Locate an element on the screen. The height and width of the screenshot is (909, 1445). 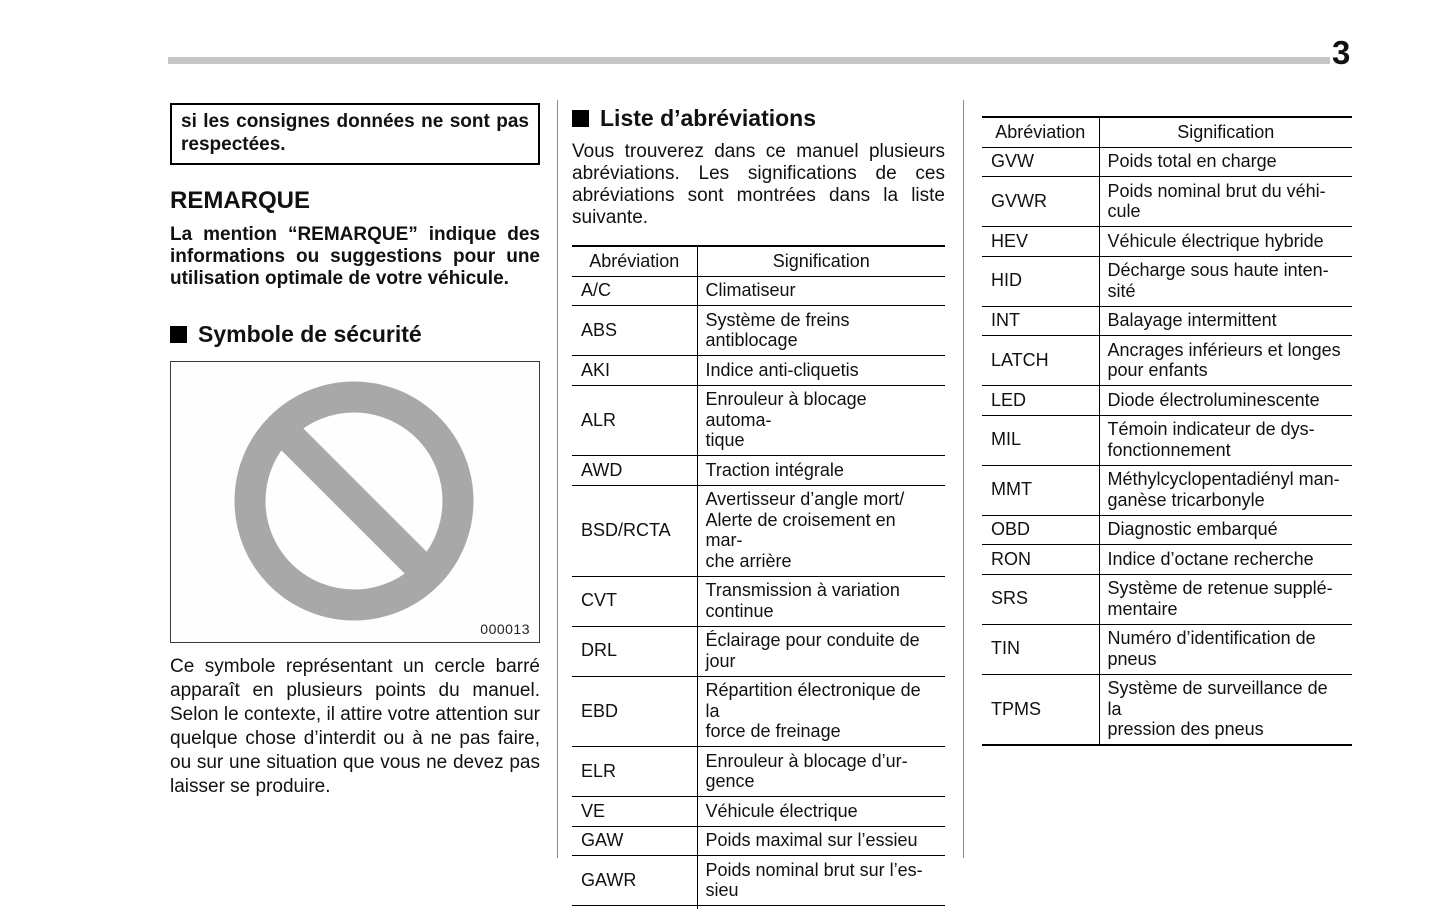
security-symbol-title: Symbole de sécurité is located at coordinates (310, 334).